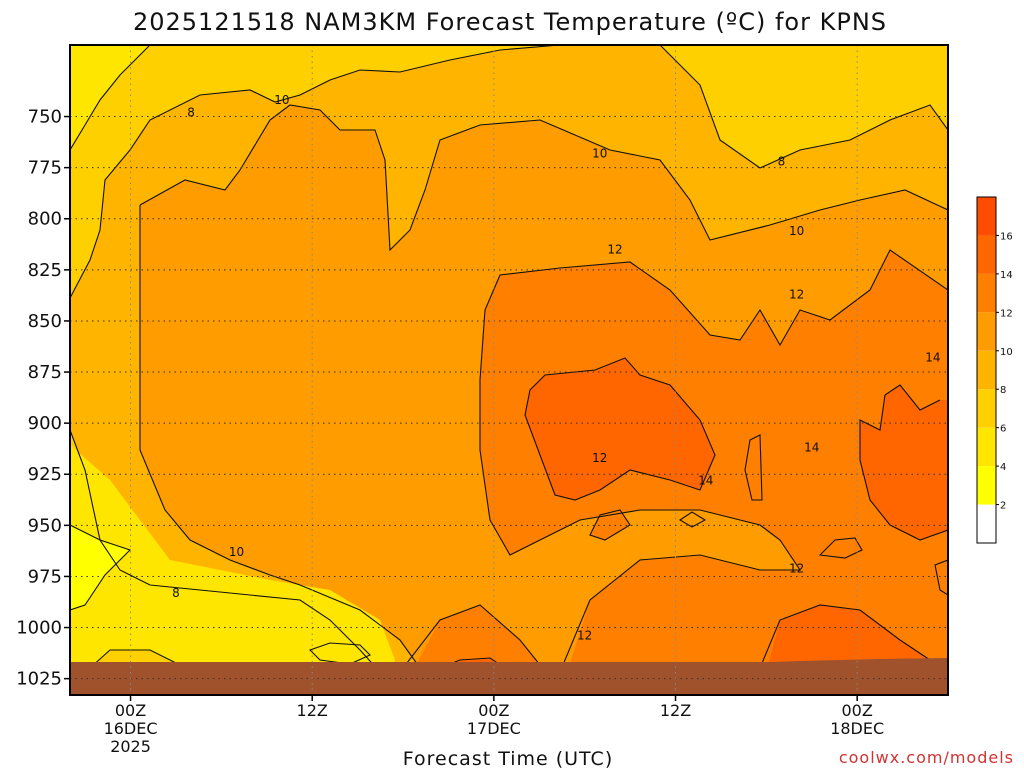 The width and height of the screenshot is (1024, 768). What do you see at coordinates (100, 567) in the screenshot?
I see `band-2-4-left` at bounding box center [100, 567].